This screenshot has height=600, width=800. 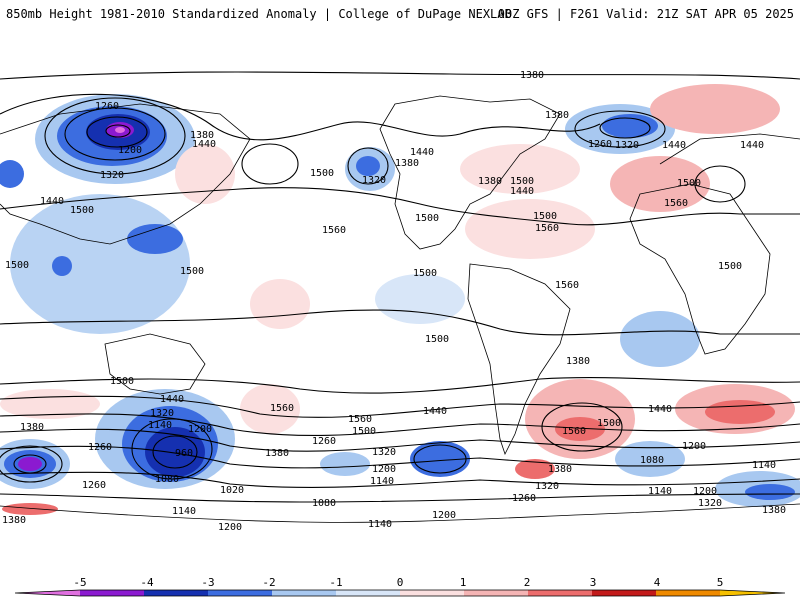 What do you see at coordinates (593, 582) in the screenshot?
I see `colorbar-tick-label: 3` at bounding box center [593, 582].